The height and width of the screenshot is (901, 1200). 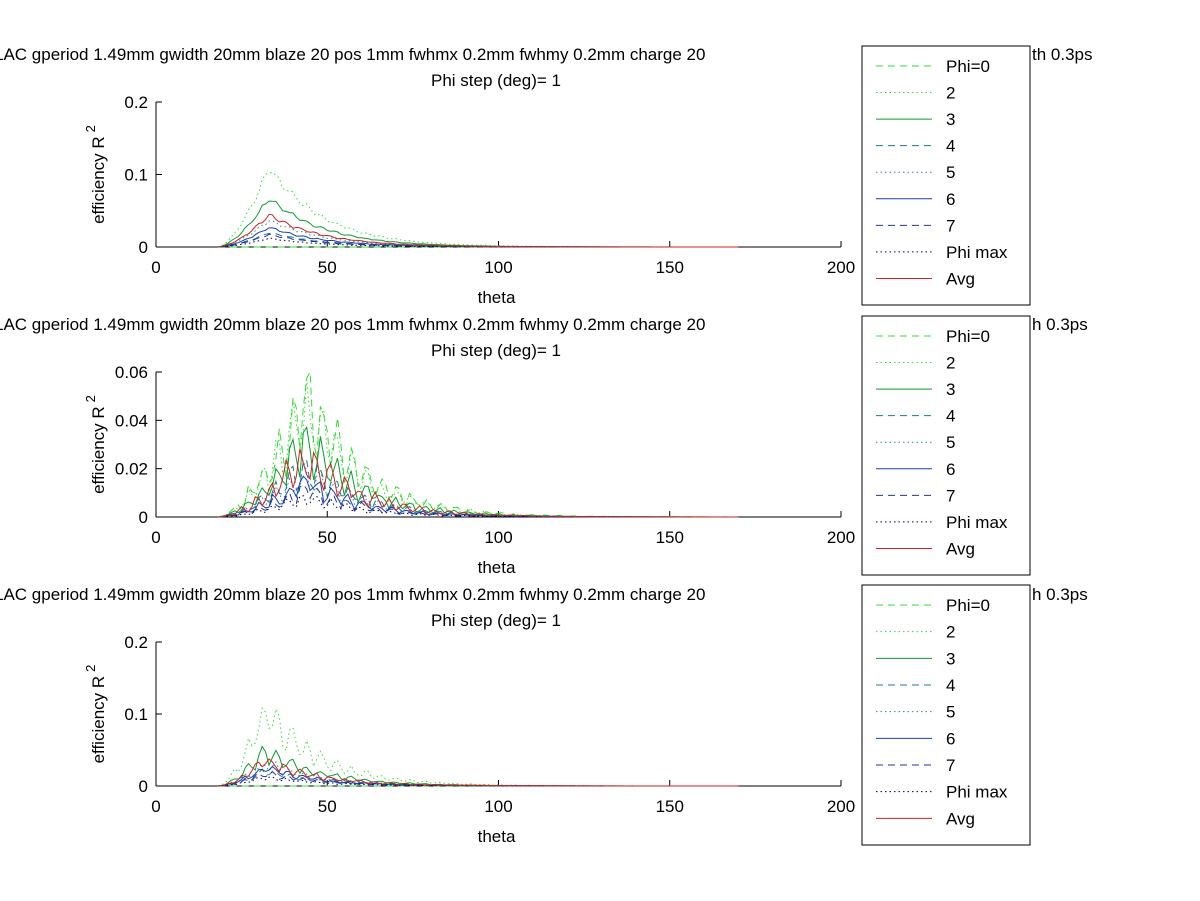 I want to click on y-tick-label: 0.02, so click(x=131, y=469).